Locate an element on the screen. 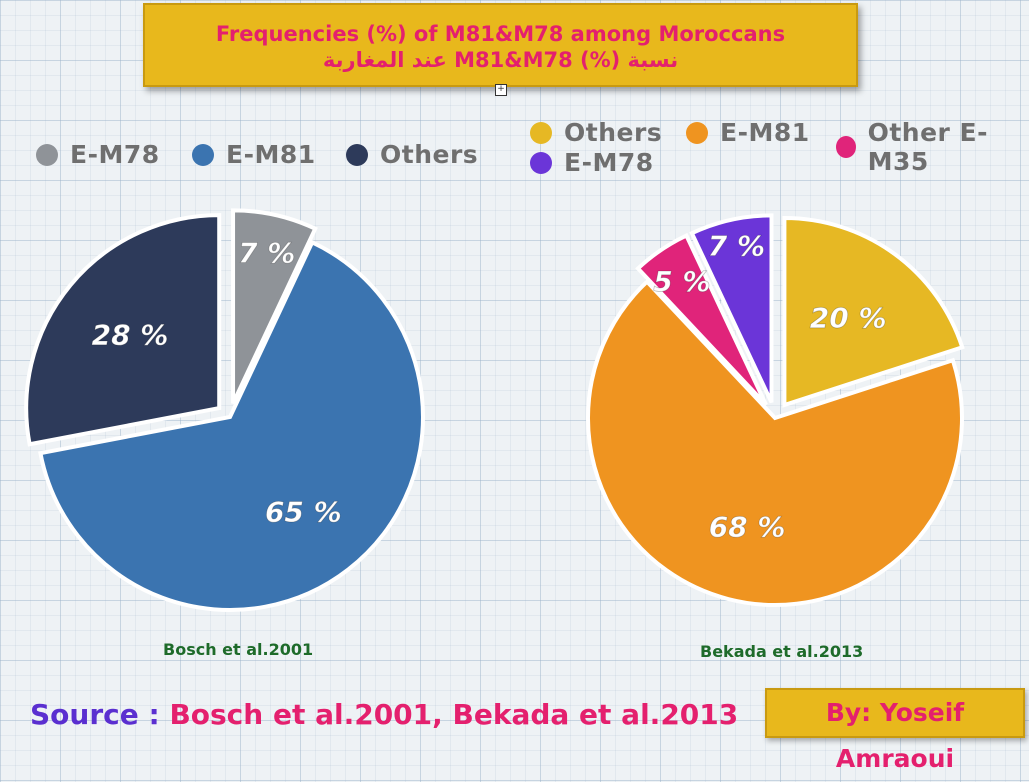 This screenshot has width=1029, height=782. pie-1-label-e-m78: 7 % is located at coordinates (266, 253).